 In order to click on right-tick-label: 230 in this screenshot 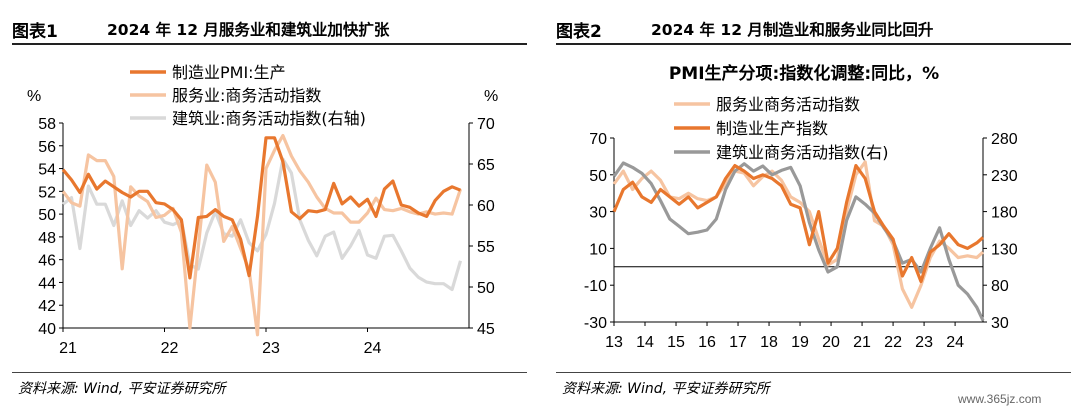, I will do `click(1004, 176)`.